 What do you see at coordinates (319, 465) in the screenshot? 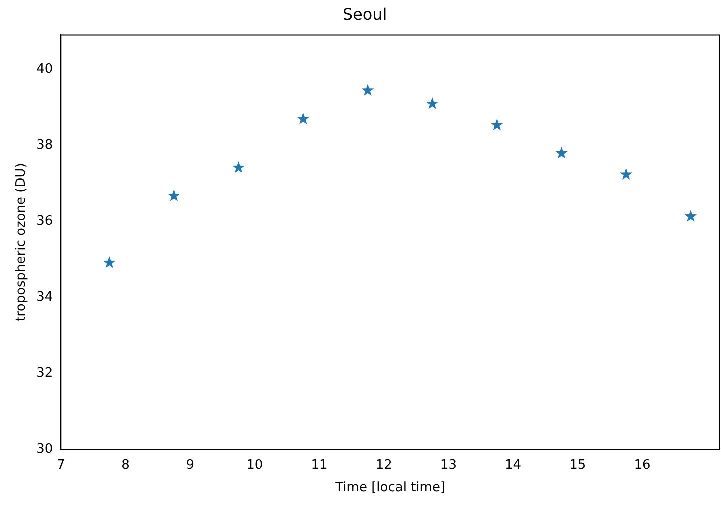
I see `x-tick-label: 11` at bounding box center [319, 465].